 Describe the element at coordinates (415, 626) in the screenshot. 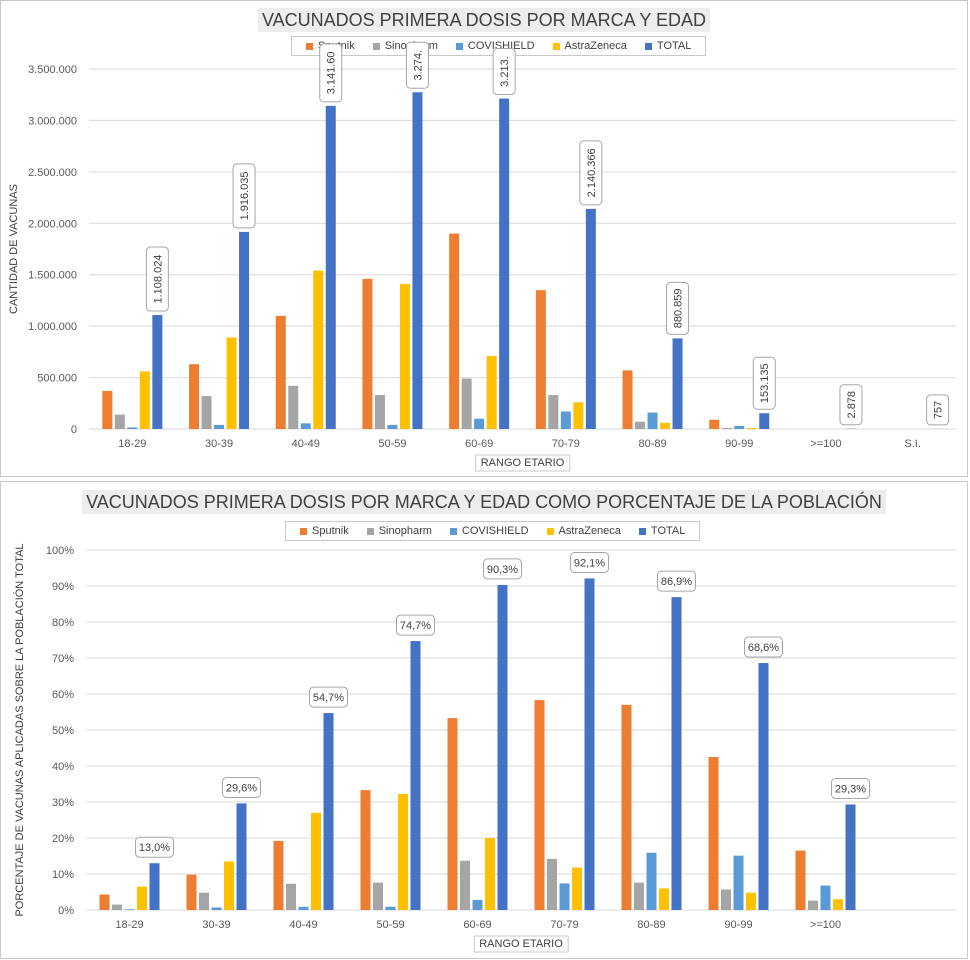

I see `data-label-text: 74,7%` at that location.